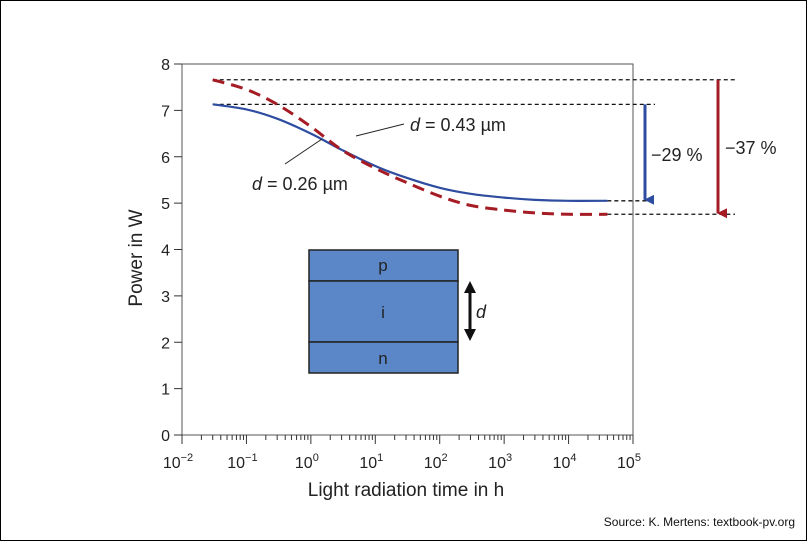  Describe the element at coordinates (470, 335) in the screenshot. I see `thickness-arrow-down-icon` at that location.